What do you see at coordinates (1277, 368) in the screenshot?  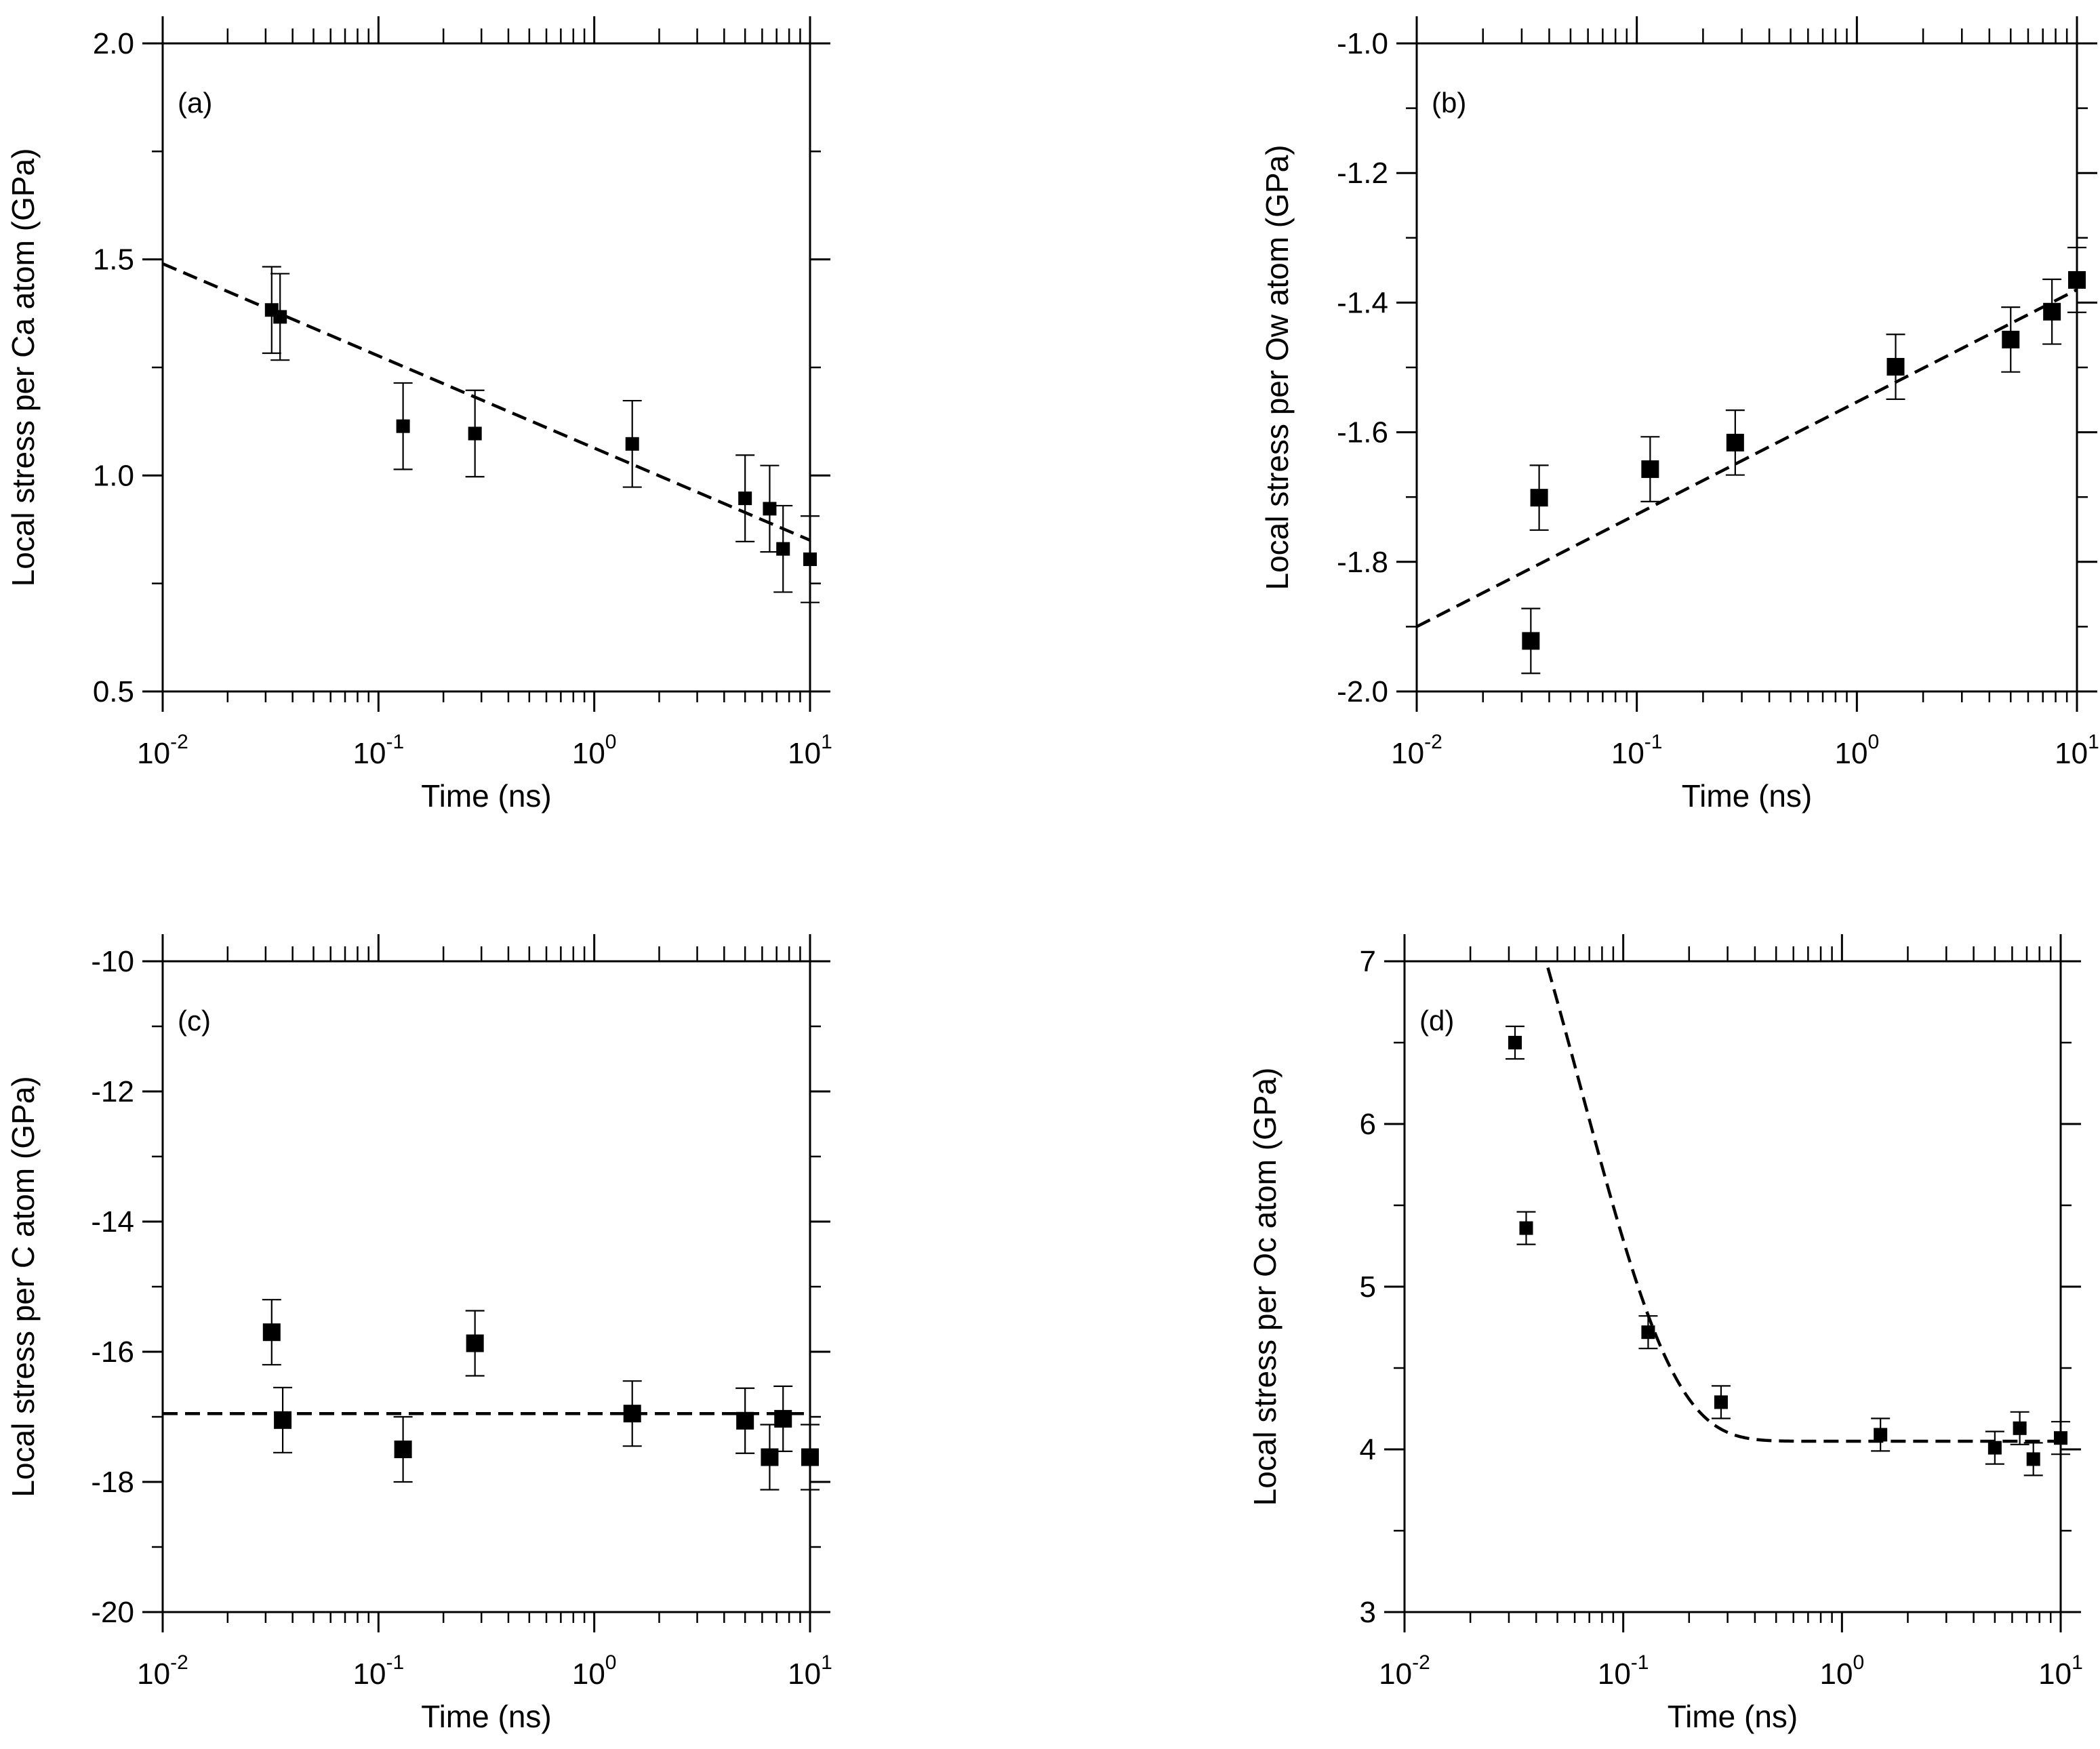 I see `y-axis-label: Local stress per Ow atom (GPa)` at bounding box center [1277, 368].